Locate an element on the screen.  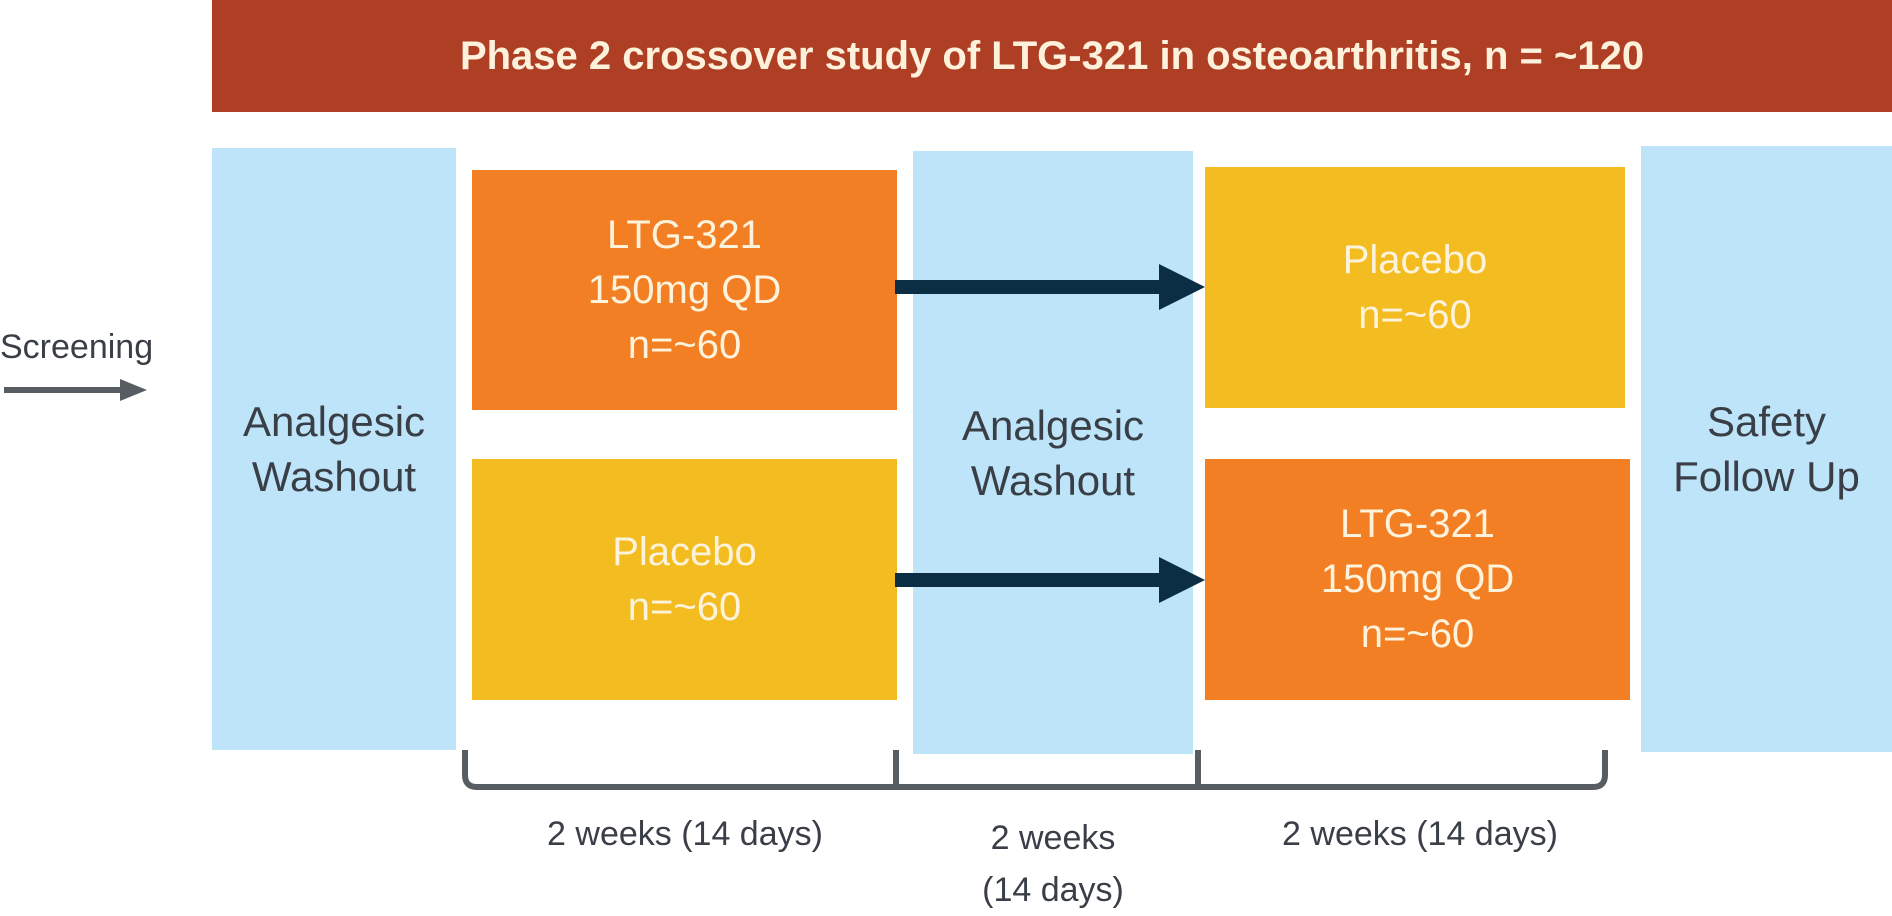
crossover-arrow-bottom is located at coordinates (1050, 580).